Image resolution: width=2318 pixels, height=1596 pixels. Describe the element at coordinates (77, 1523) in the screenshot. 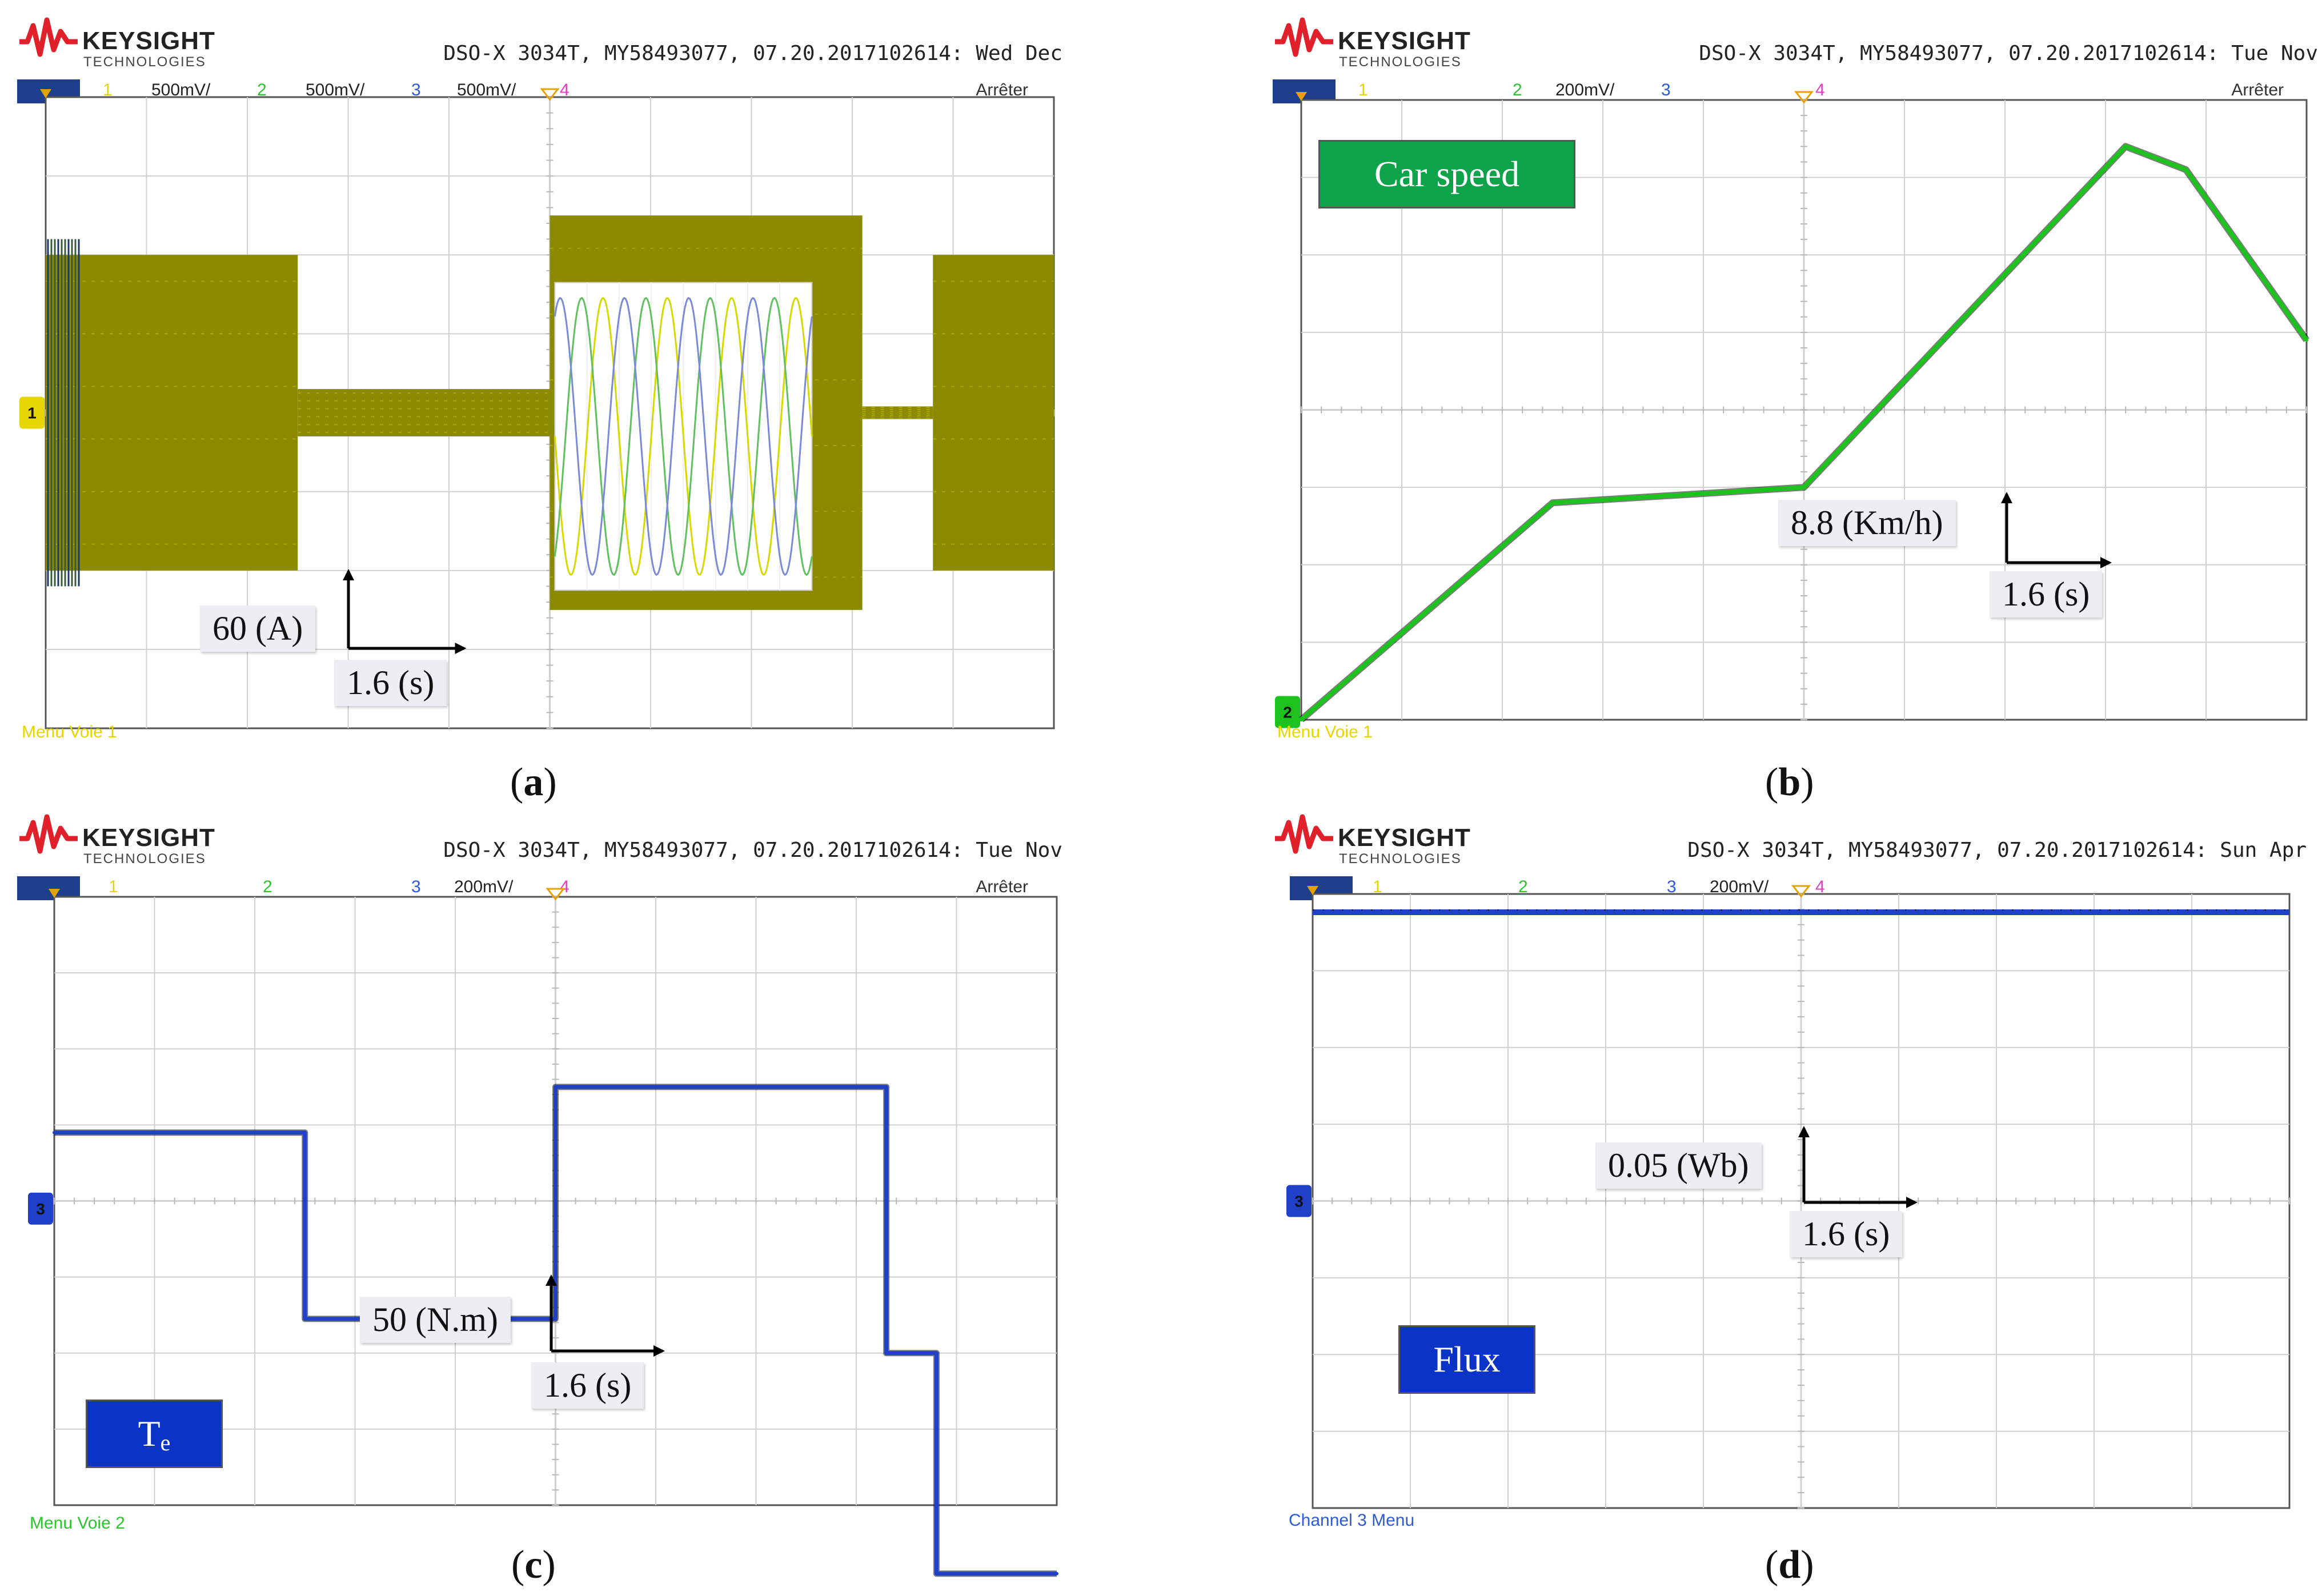

I see `channel-menu-label: Menu Voie 2` at that location.